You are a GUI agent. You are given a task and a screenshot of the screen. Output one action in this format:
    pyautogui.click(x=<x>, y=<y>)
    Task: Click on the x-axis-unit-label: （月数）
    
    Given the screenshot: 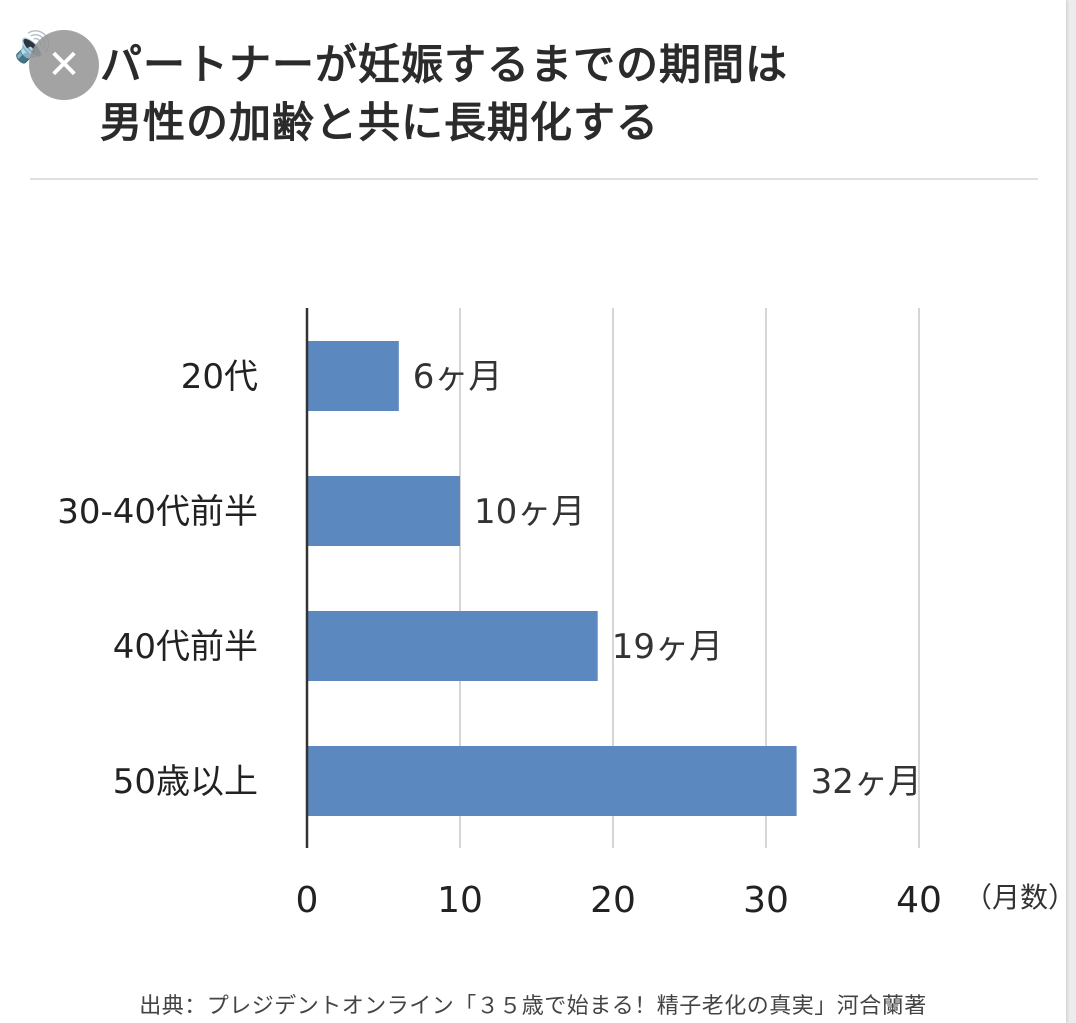 What is the action you would take?
    pyautogui.click(x=1015, y=897)
    